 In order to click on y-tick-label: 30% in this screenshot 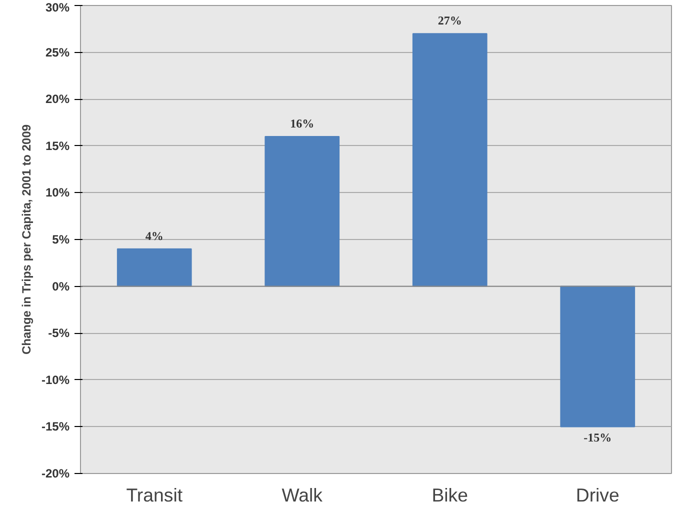, I will do `click(57, 7)`.